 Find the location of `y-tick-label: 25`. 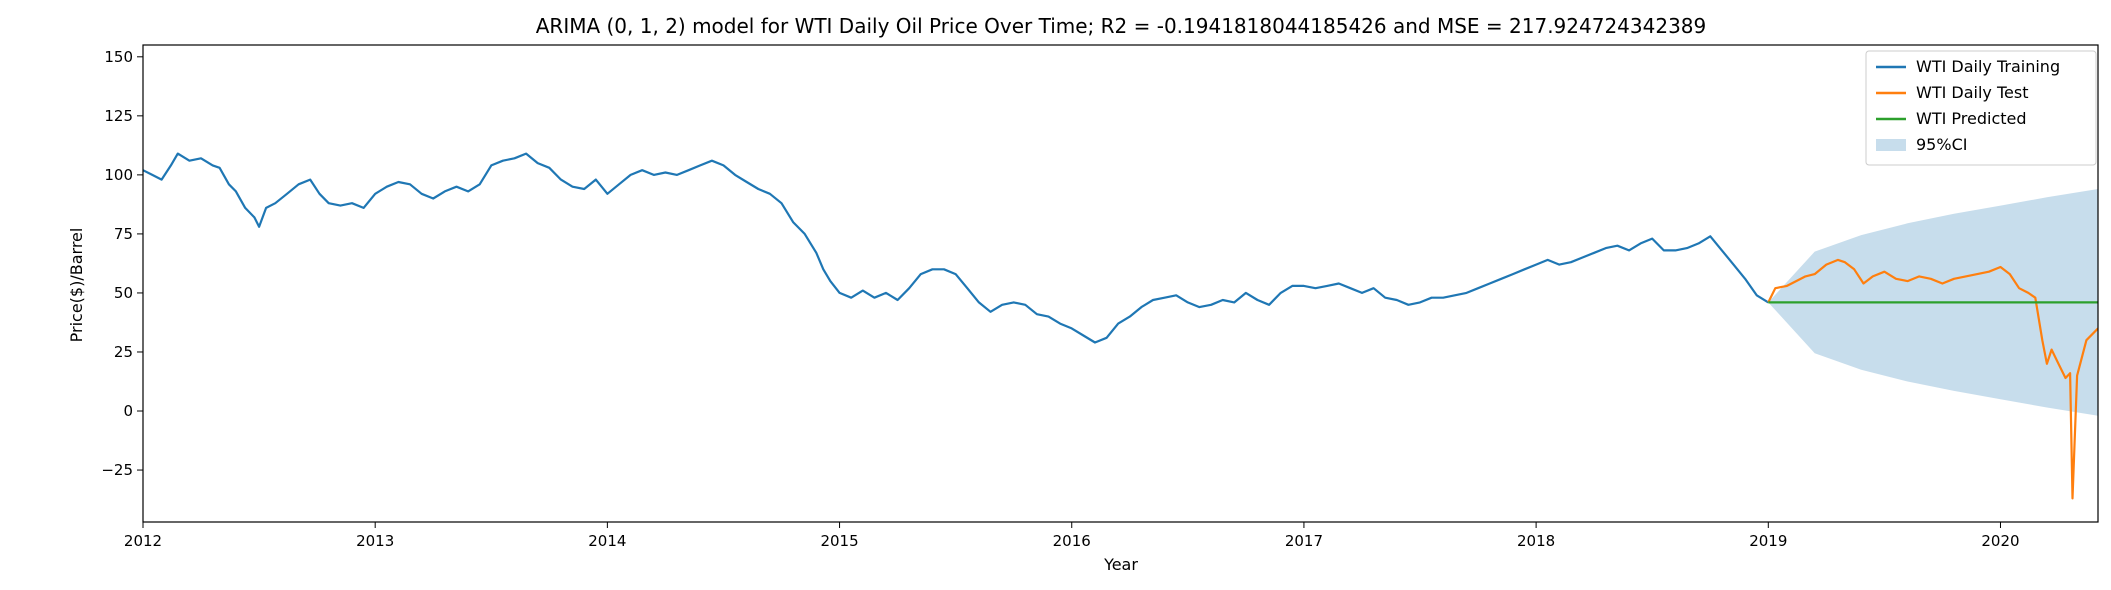

y-tick-label: 25 is located at coordinates (123, 352).